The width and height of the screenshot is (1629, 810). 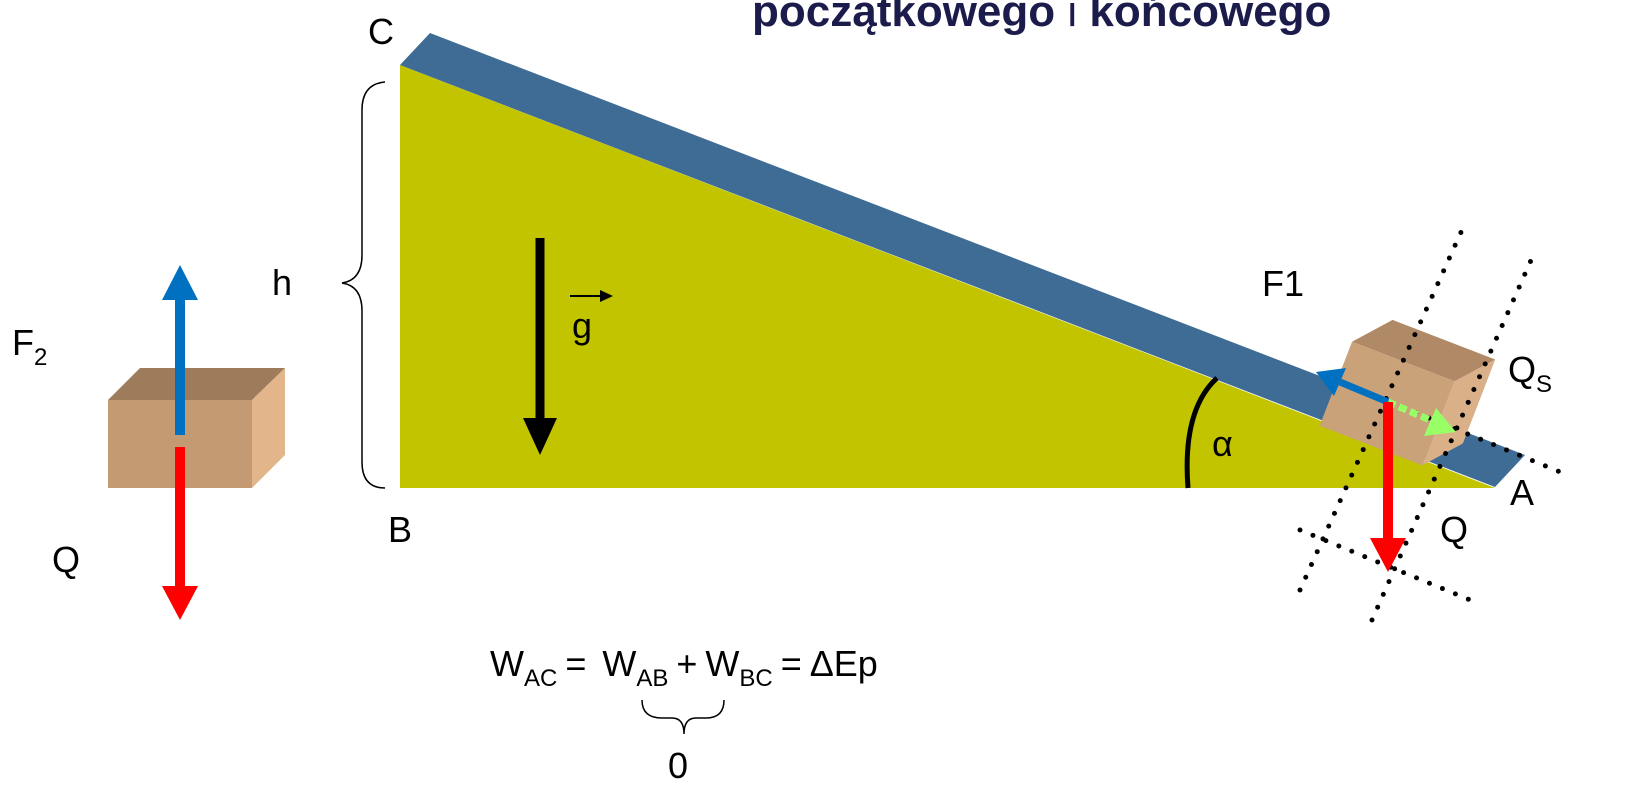 I want to click on friction-arrow, so click(x=1364, y=392).